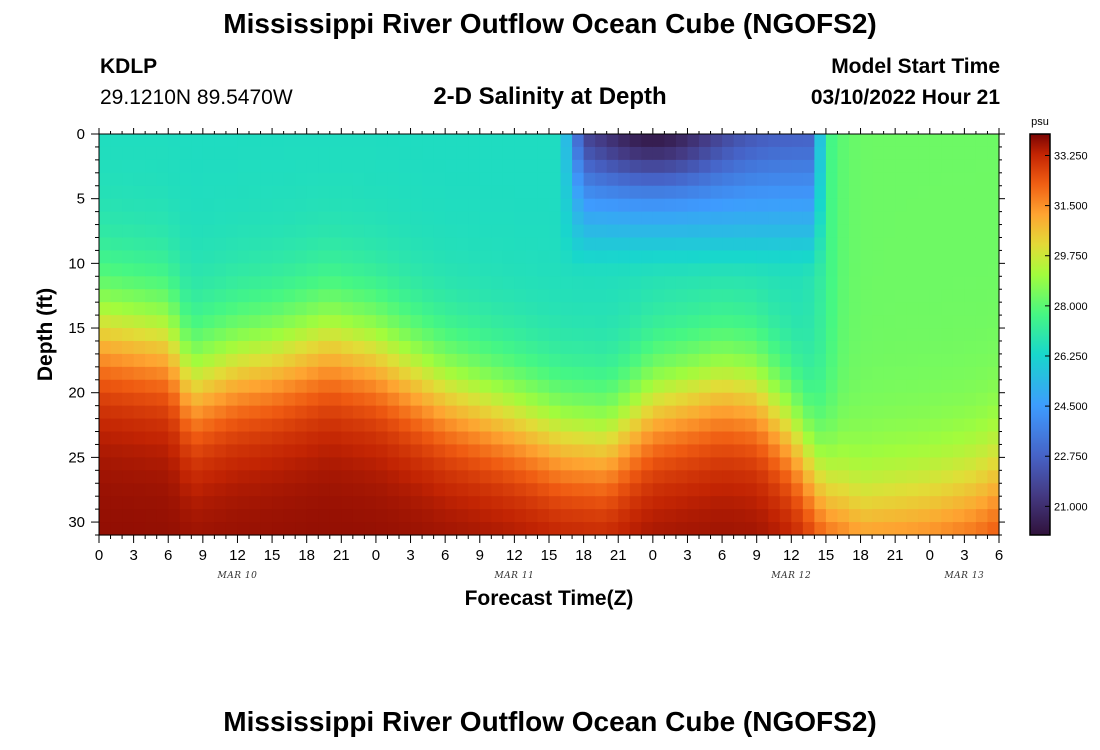 The image size is (1100, 750). I want to click on colorbar-tick-label: 26.250, so click(1071, 357).